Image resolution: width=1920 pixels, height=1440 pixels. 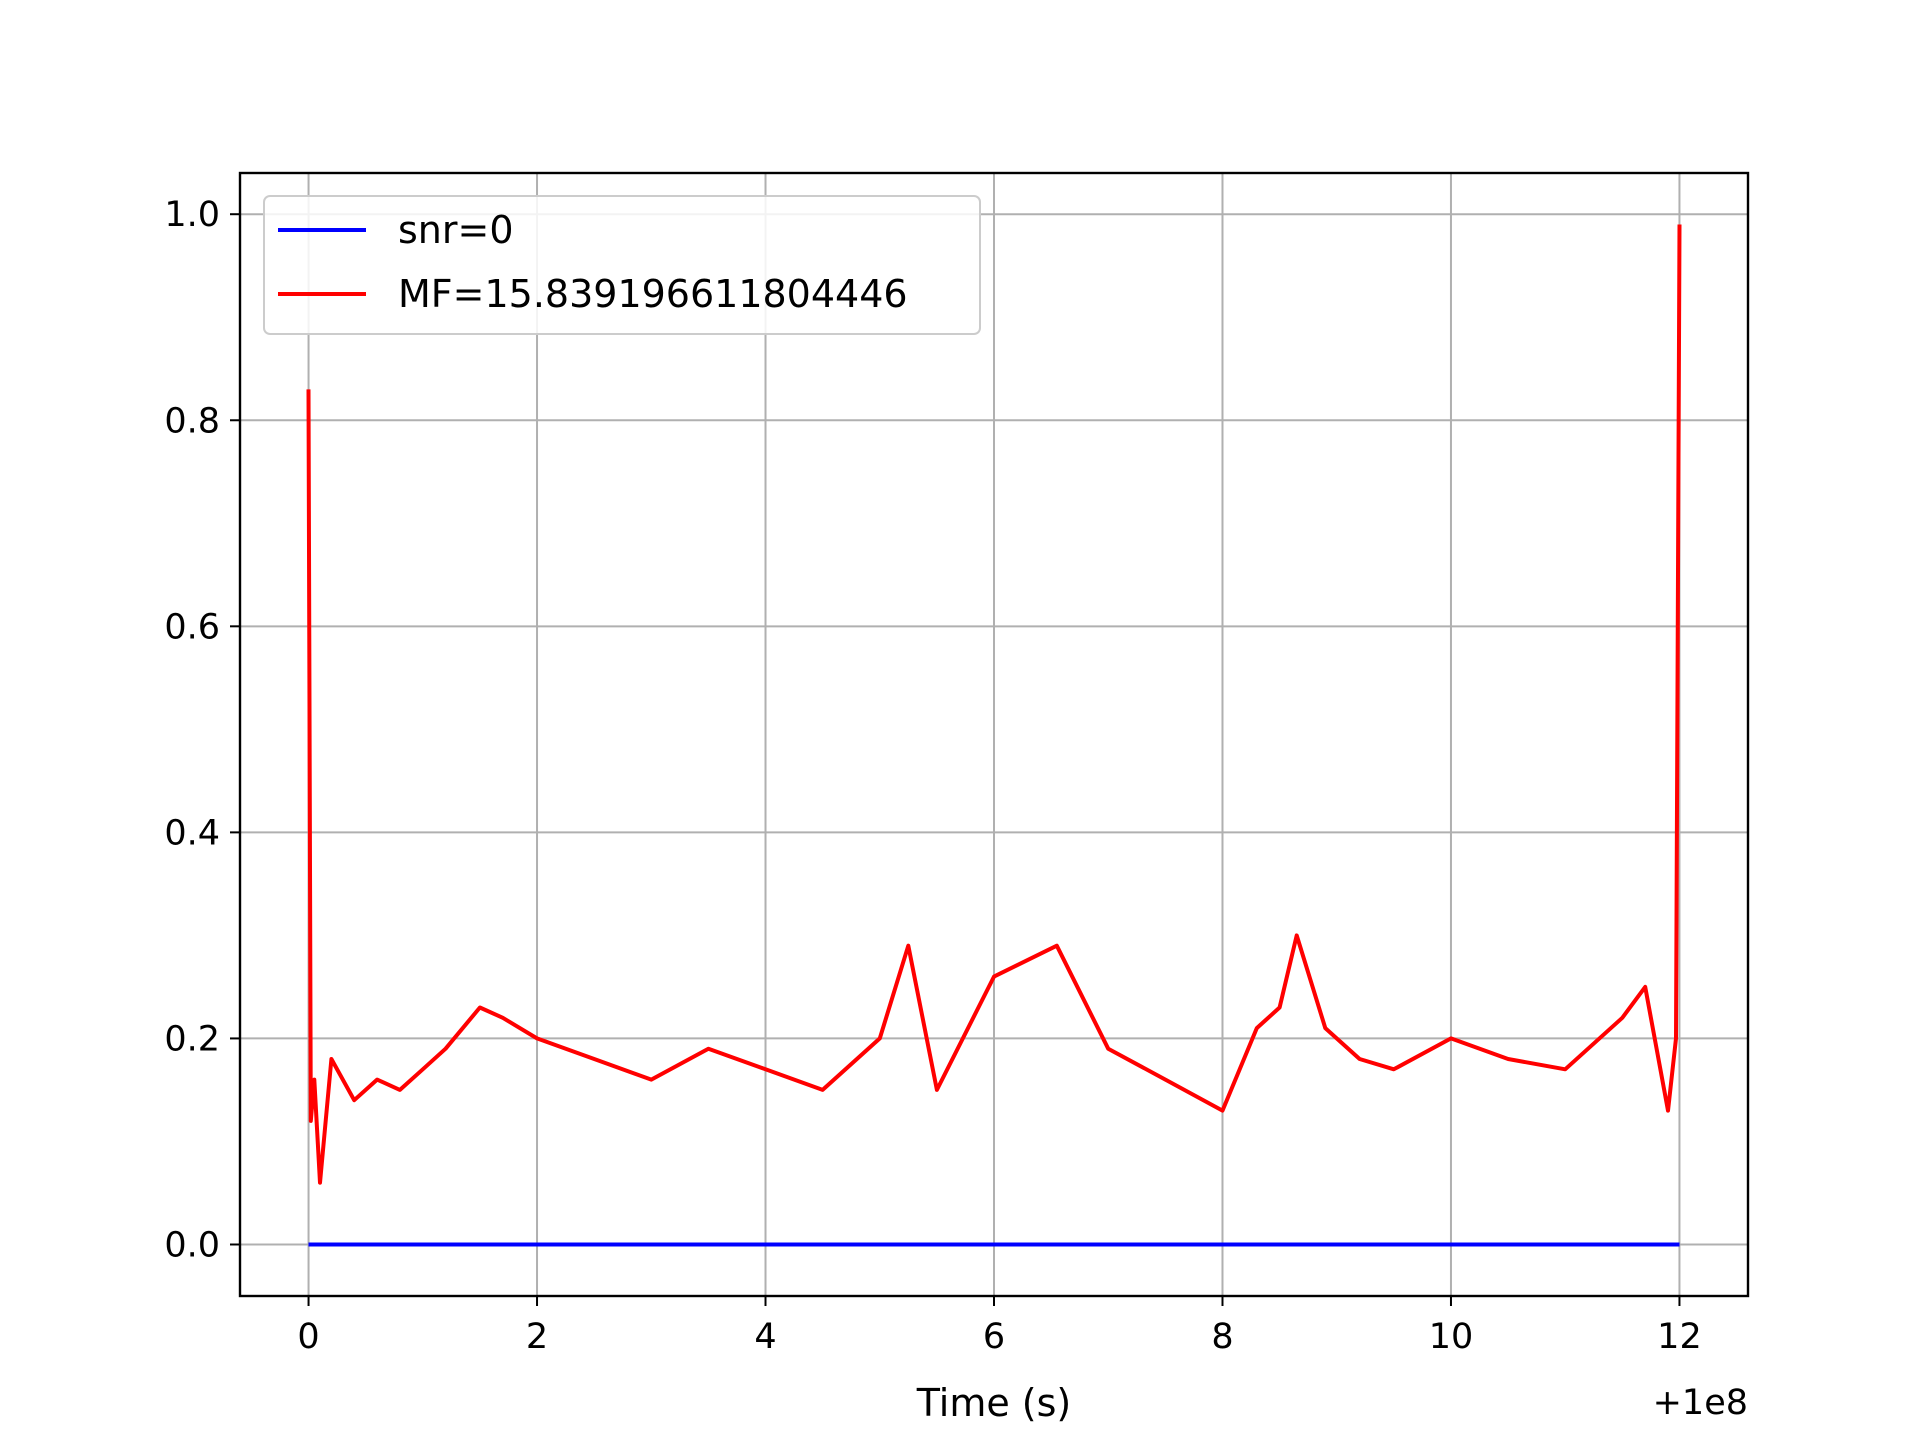 What do you see at coordinates (192, 215) in the screenshot?
I see `y-tick-label: 1.0` at bounding box center [192, 215].